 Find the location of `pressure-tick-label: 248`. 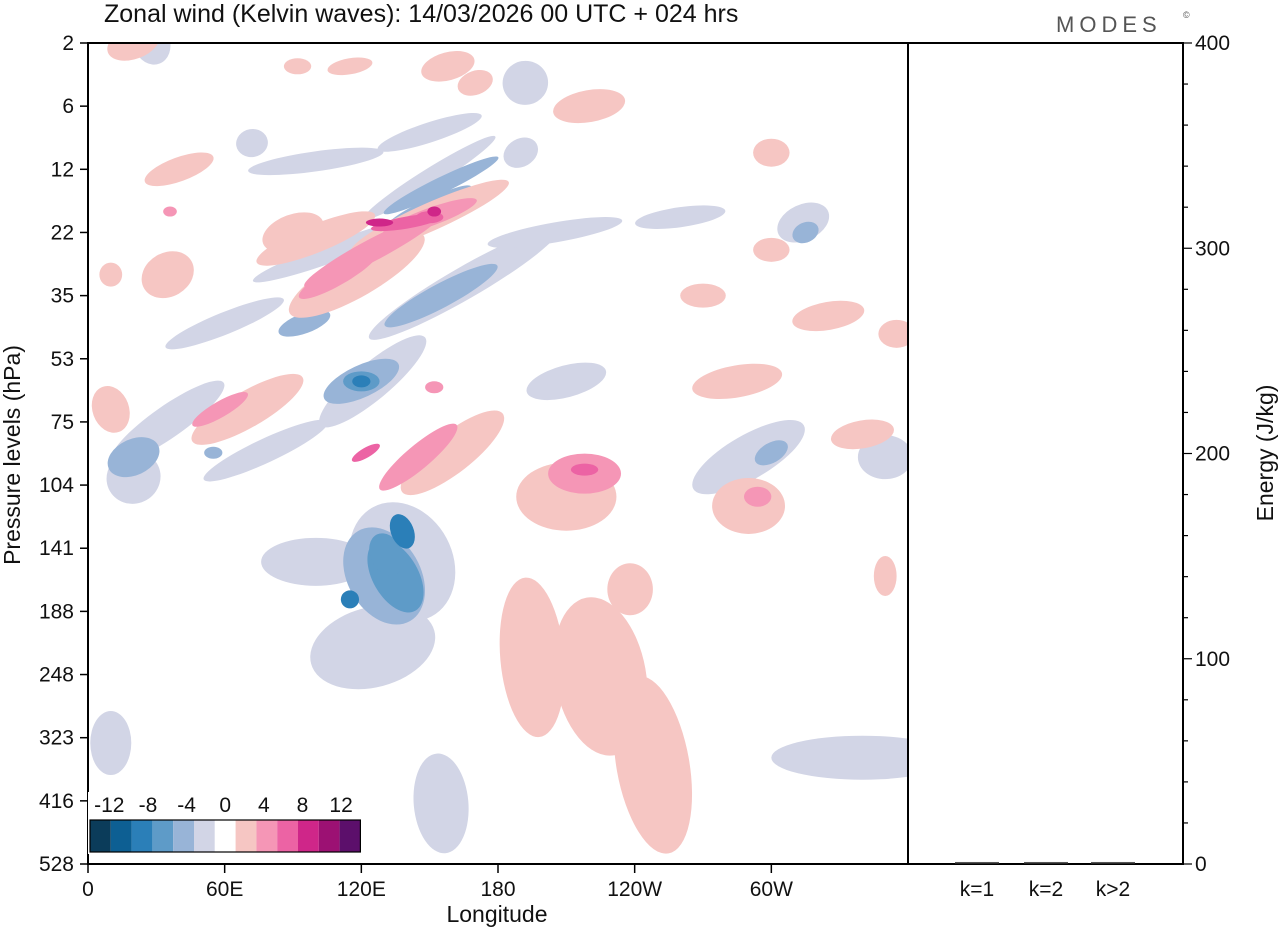

pressure-tick-label: 248 is located at coordinates (56, 675).